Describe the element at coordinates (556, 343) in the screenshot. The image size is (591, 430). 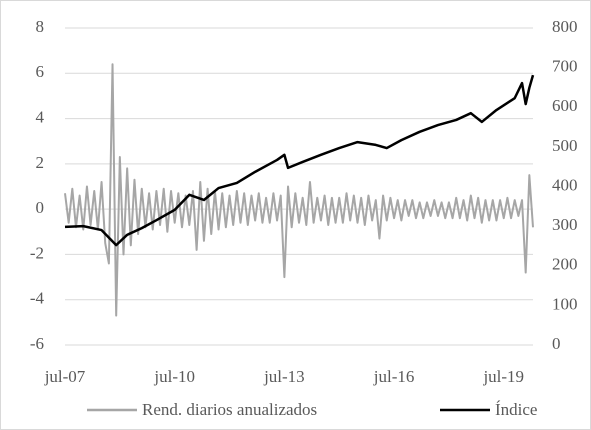
I see `y2-tick-label: 0` at that location.